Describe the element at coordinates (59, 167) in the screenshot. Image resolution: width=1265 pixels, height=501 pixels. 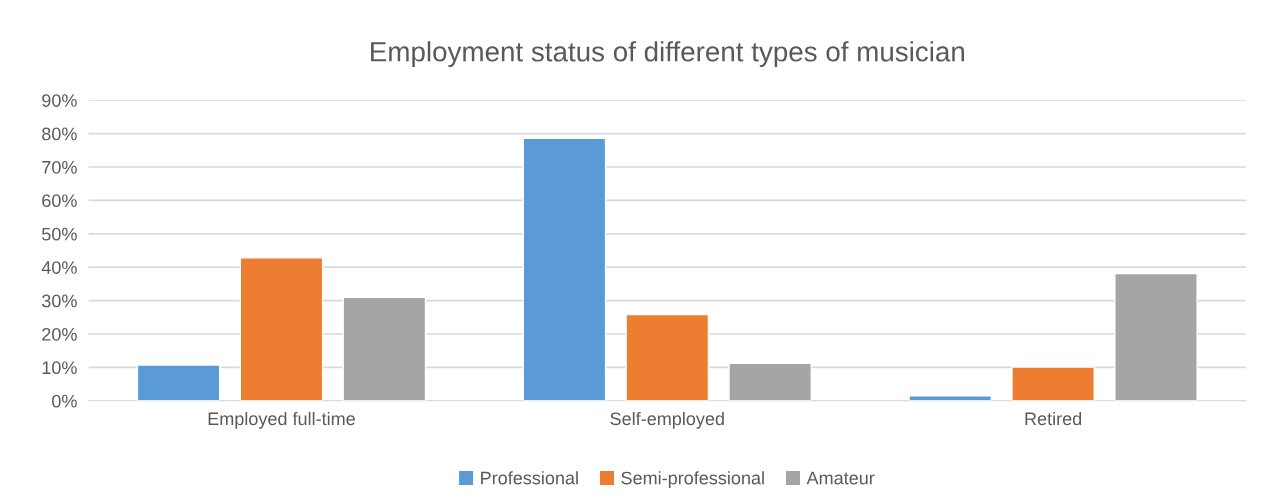
I see `y-tick-label: 70%` at that location.